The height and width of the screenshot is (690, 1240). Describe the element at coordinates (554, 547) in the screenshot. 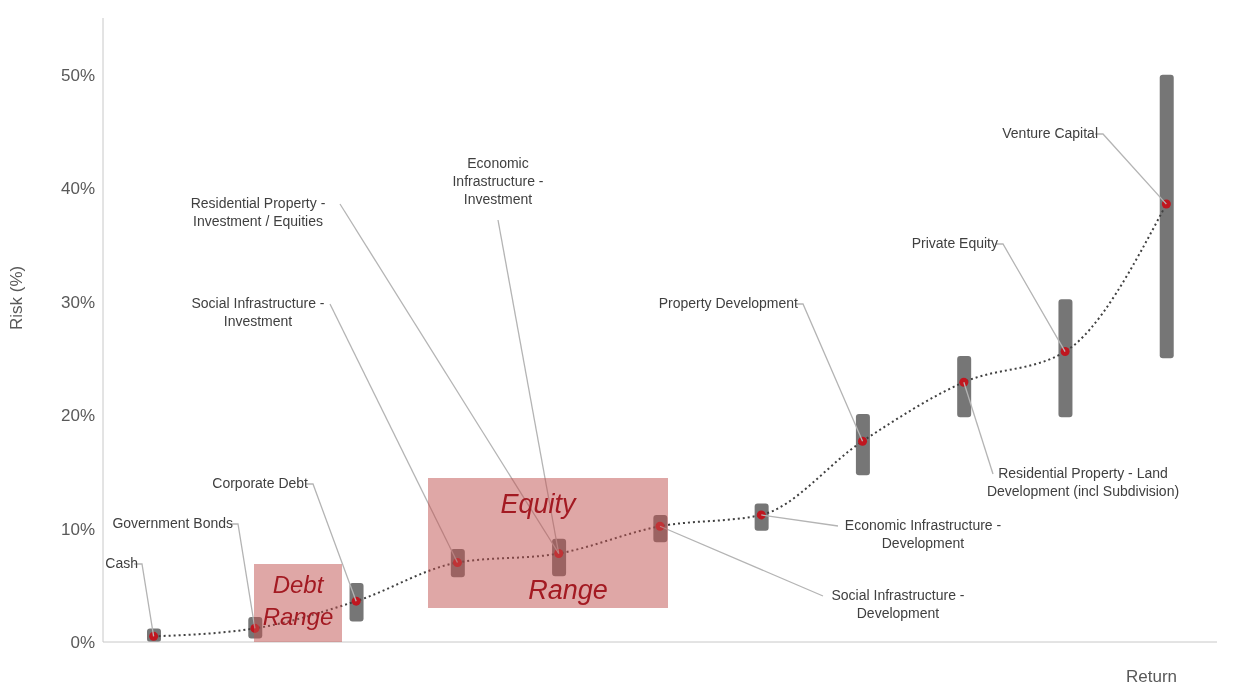

I see `text: Equity Range` at that location.